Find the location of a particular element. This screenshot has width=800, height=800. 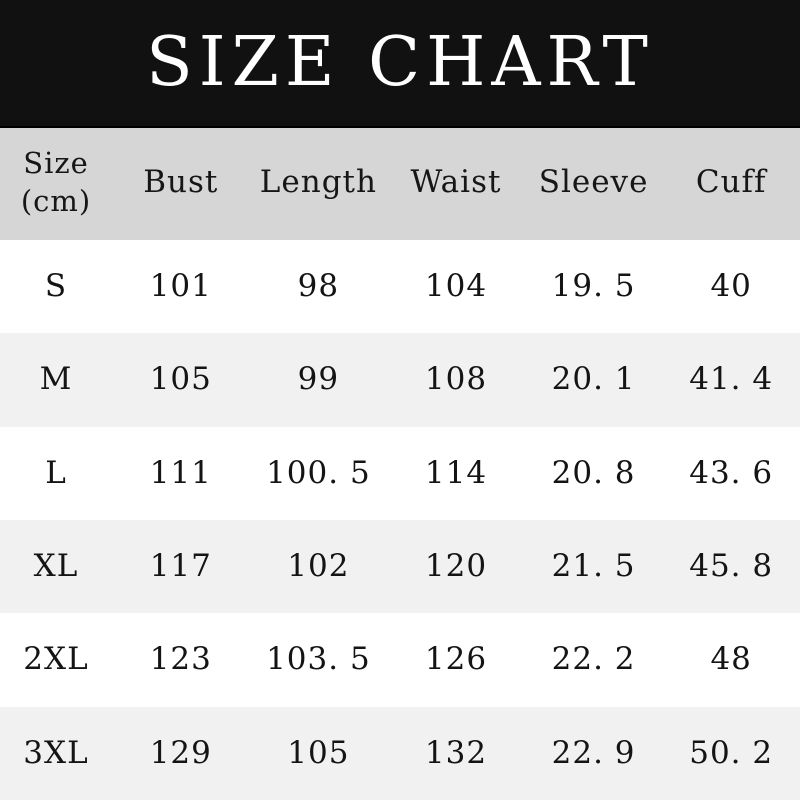

cell-sleeve: 22. 2 is located at coordinates (593, 659).